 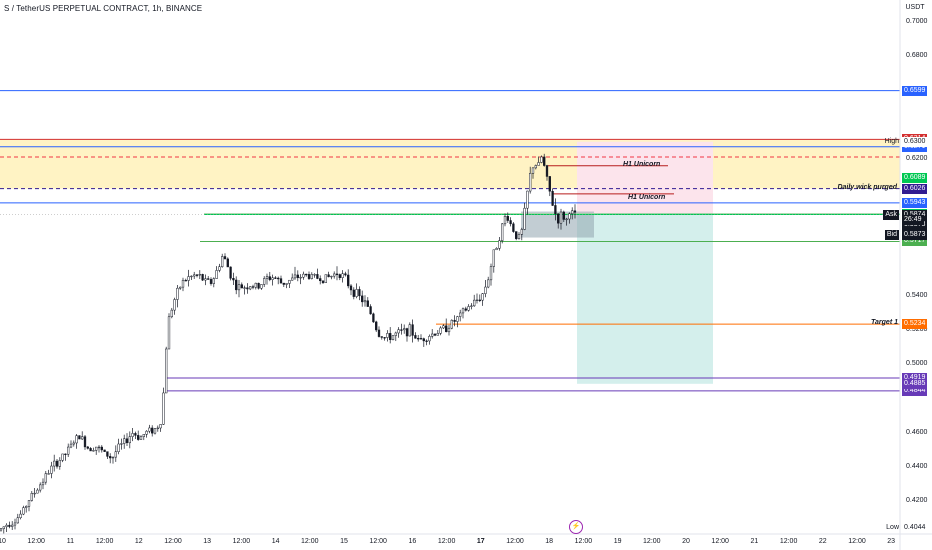 What do you see at coordinates (3, 541) in the screenshot?
I see `x-tick-label: 10` at bounding box center [3, 541].